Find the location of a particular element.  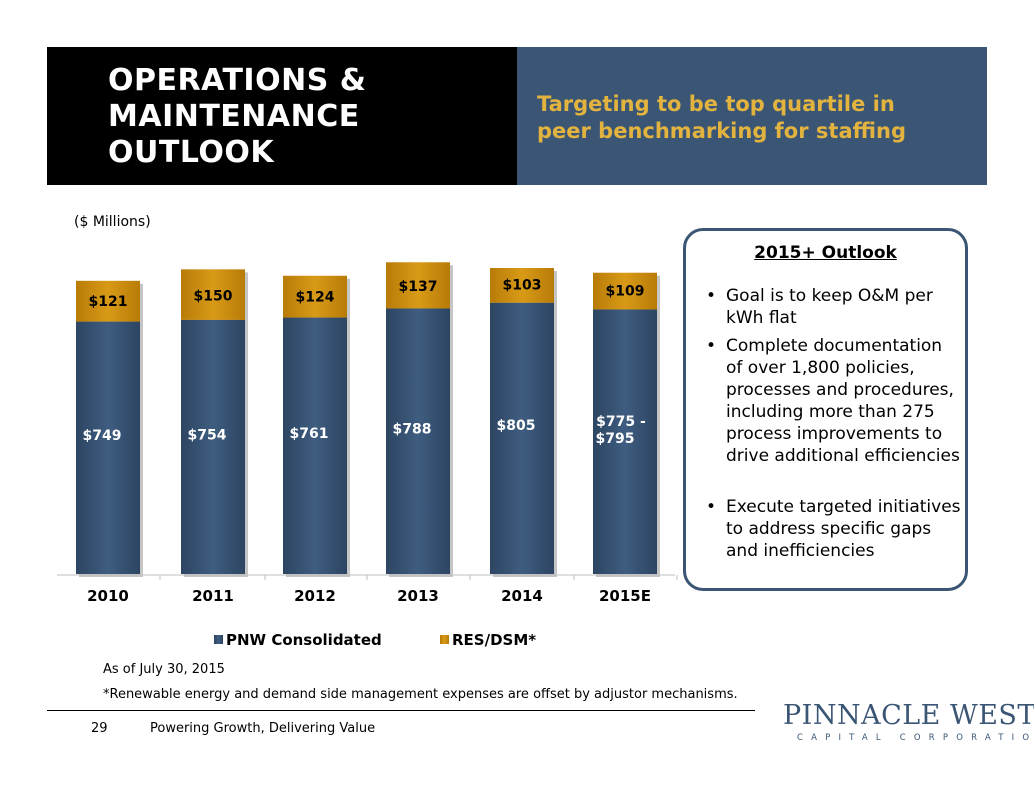

footer-divider is located at coordinates (401, 710).